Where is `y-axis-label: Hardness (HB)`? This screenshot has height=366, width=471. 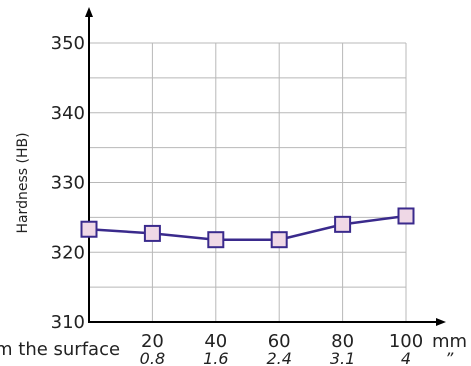
y-axis-label: Hardness (HB) is located at coordinates (23, 182).